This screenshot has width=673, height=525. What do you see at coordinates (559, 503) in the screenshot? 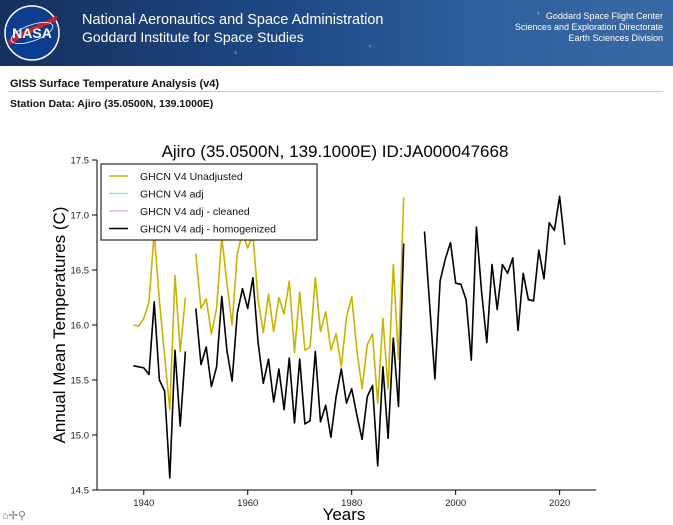
I see `x-tick-label: 2020` at bounding box center [559, 503].